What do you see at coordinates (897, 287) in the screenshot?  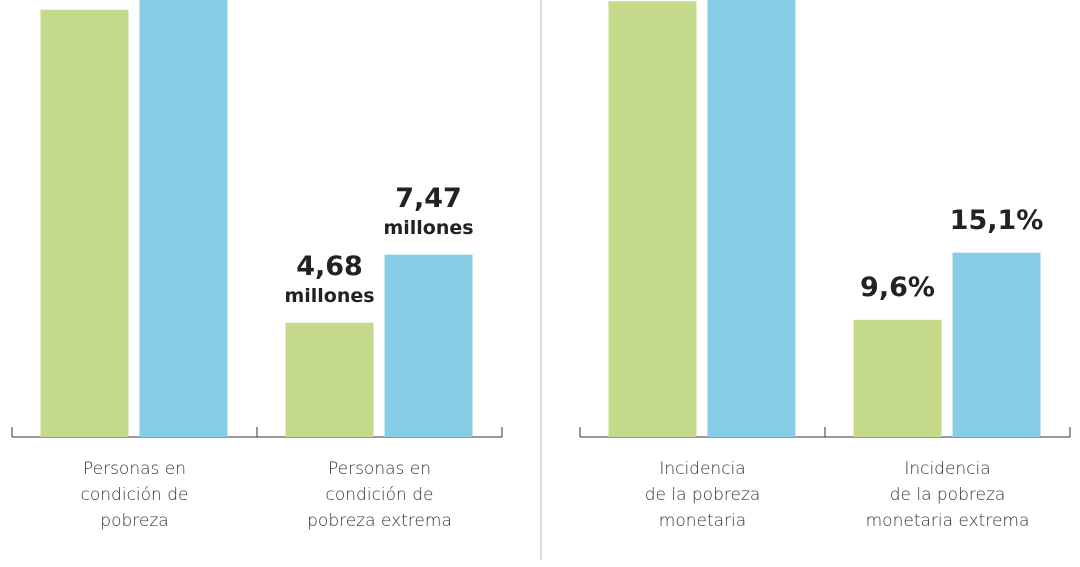 I see `value-label: 9,6%` at bounding box center [897, 287].